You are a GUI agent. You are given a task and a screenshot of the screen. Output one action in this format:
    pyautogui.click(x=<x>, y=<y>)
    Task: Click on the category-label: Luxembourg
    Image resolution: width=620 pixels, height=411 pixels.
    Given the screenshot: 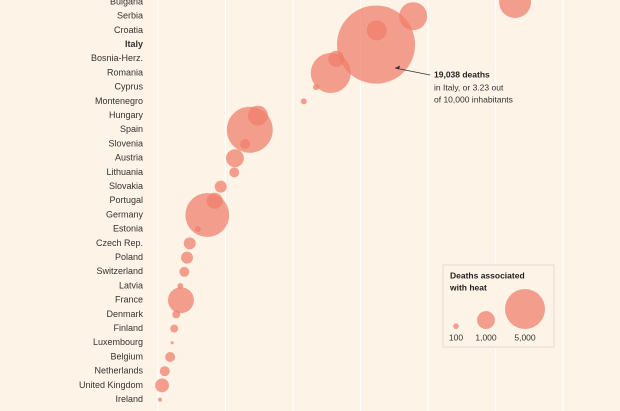 What is the action you would take?
    pyautogui.click(x=118, y=342)
    